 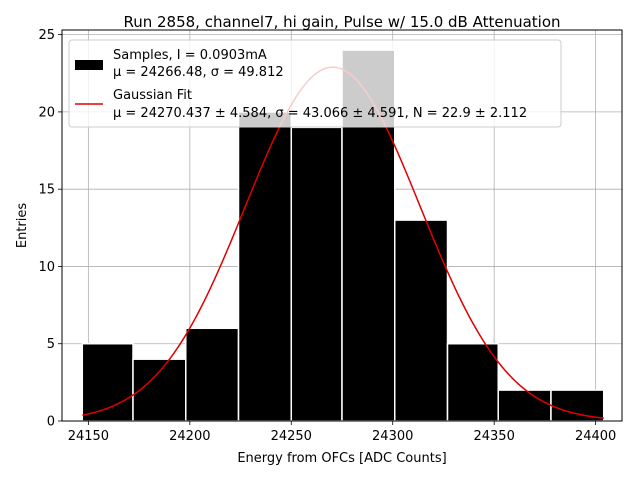 What do you see at coordinates (493, 436) in the screenshot?
I see `x-tick-label: 24350` at bounding box center [493, 436].